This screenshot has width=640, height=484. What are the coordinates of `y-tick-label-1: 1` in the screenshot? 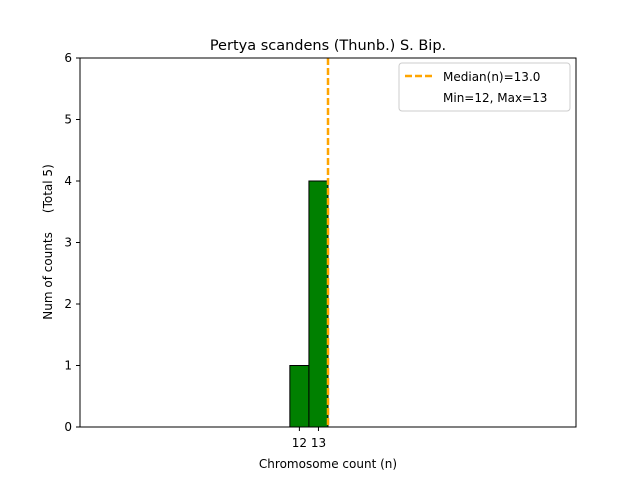 It's located at (68, 366).